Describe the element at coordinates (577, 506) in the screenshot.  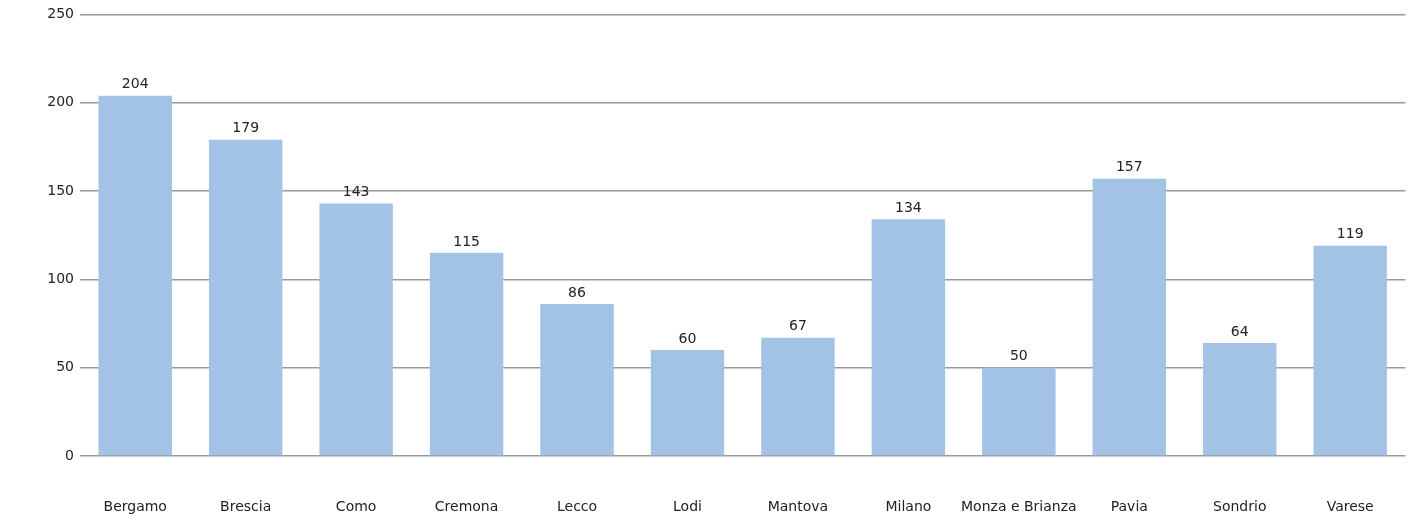
I see `x-tick-label: Lecco` at that location.